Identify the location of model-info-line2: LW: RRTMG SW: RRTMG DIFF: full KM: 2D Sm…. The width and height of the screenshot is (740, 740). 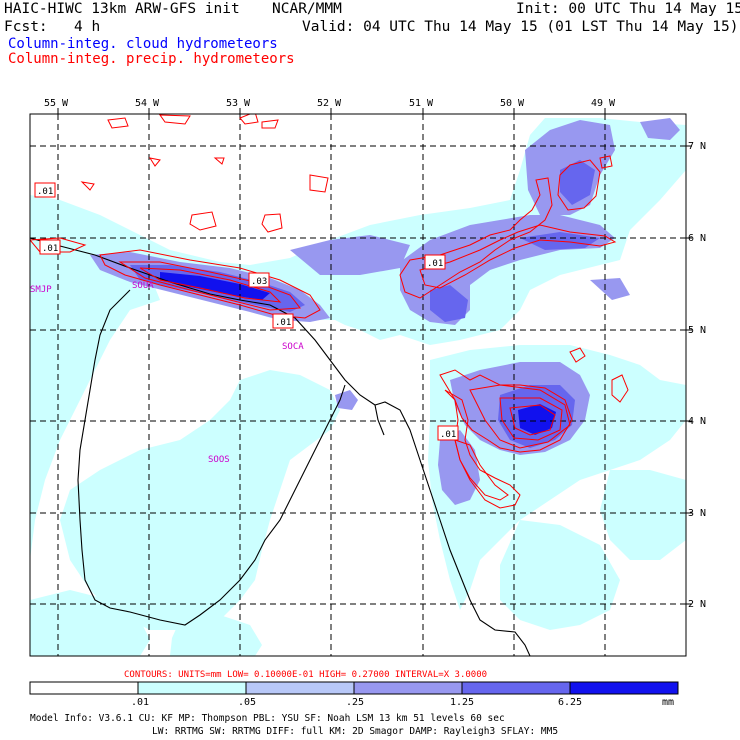
(355, 731).